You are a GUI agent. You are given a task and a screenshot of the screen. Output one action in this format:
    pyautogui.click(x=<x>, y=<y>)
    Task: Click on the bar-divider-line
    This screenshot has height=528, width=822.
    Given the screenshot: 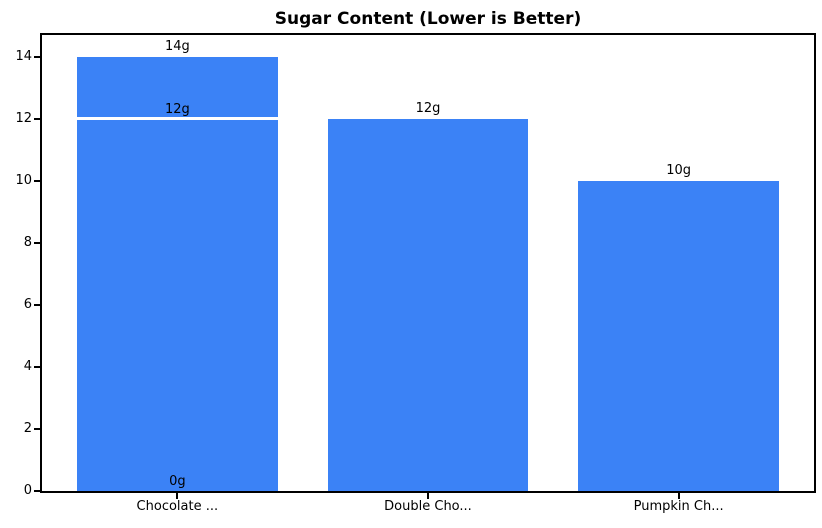 What is the action you would take?
    pyautogui.click(x=177, y=118)
    